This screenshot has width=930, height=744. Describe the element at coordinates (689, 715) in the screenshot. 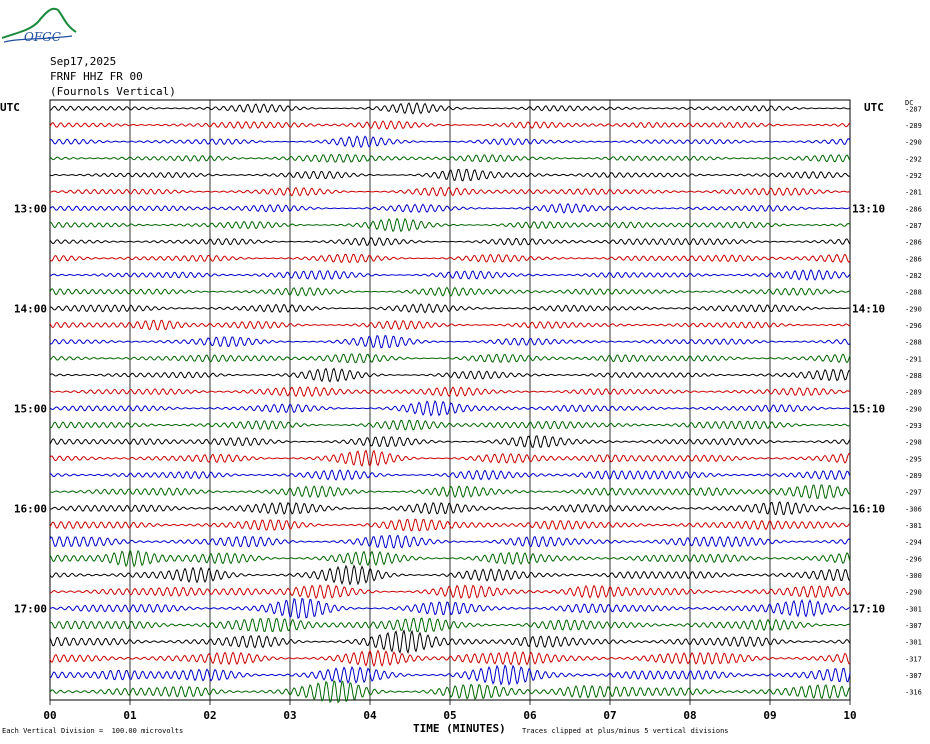

I see `x-tick-label: 08` at that location.